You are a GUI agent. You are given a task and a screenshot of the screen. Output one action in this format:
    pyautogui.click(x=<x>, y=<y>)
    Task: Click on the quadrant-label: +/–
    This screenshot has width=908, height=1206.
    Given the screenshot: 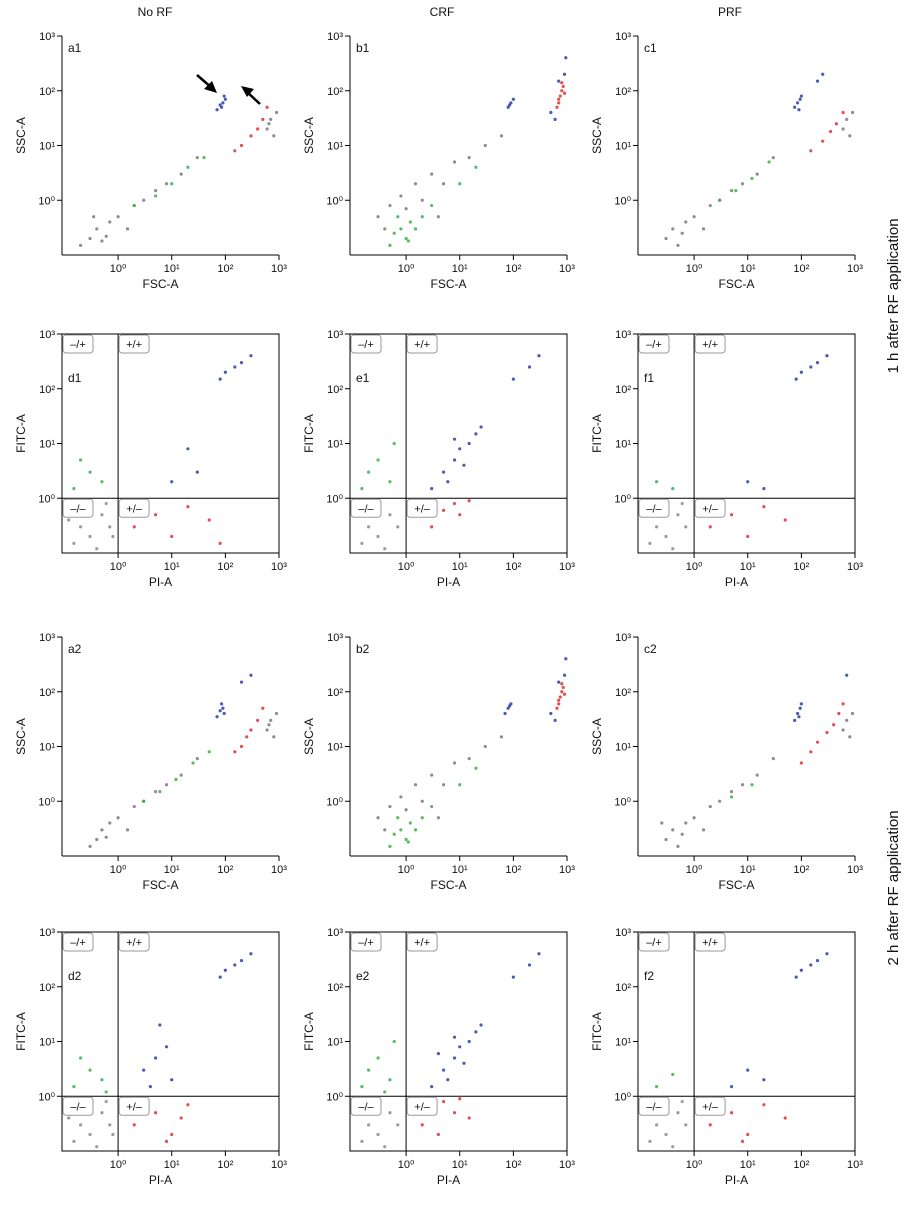 What is the action you would take?
    pyautogui.click(x=134, y=509)
    